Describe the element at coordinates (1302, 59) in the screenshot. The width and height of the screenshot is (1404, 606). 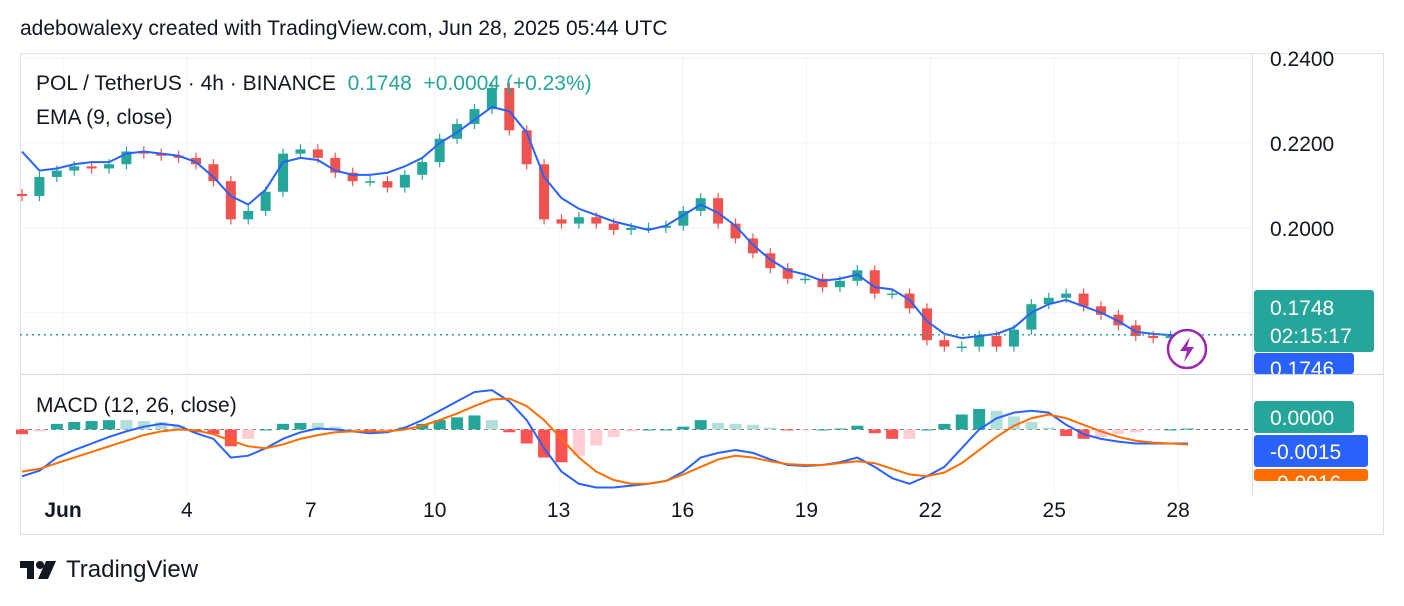
I see `price-tick-label: 0.2400` at that location.